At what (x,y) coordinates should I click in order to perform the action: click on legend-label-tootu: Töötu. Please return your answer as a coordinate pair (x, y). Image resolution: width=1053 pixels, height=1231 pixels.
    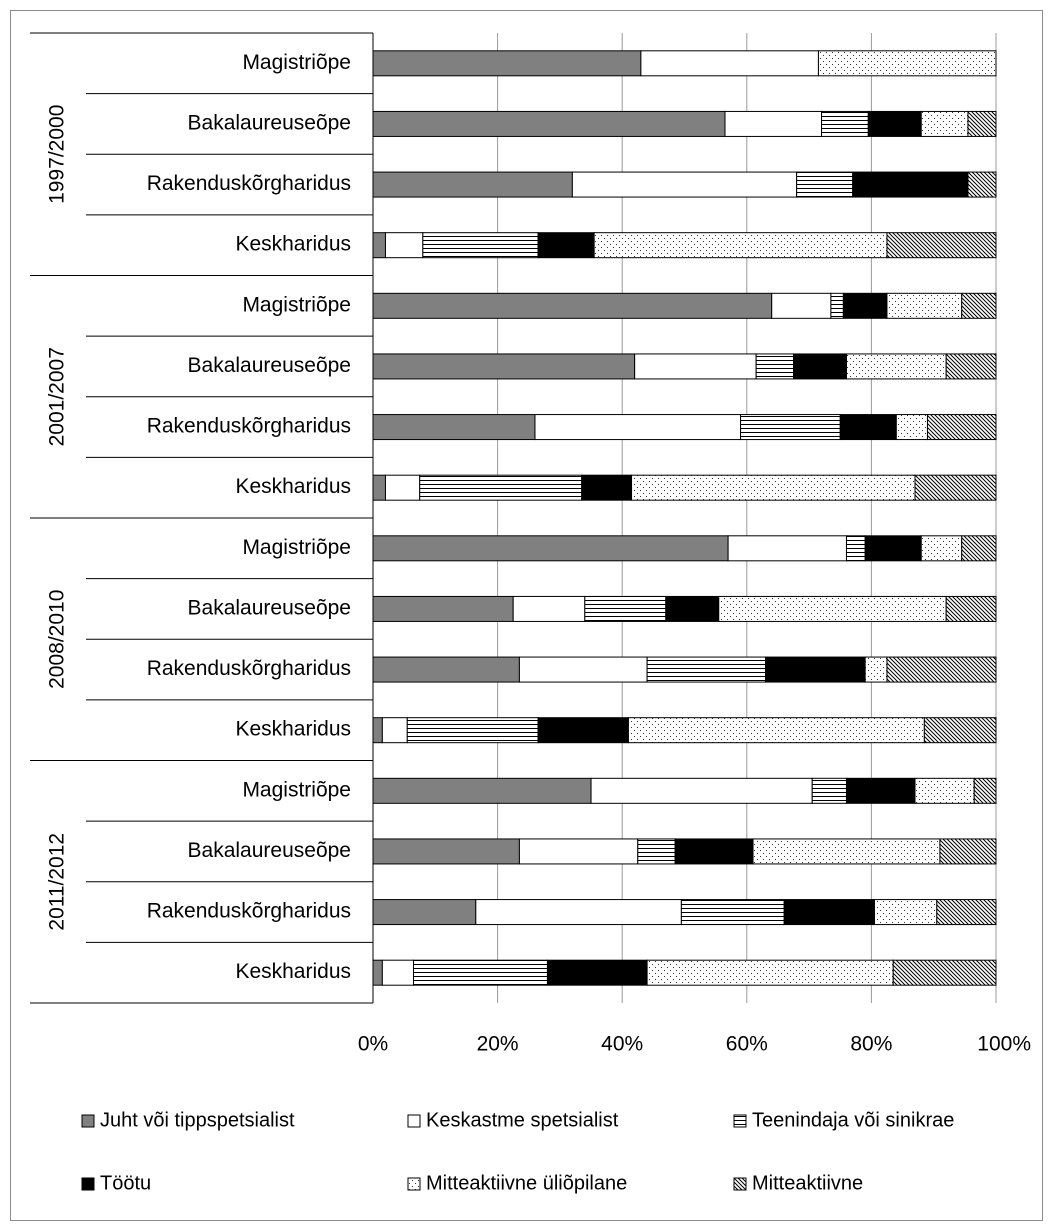
    Looking at the image, I should click on (125, 1183).